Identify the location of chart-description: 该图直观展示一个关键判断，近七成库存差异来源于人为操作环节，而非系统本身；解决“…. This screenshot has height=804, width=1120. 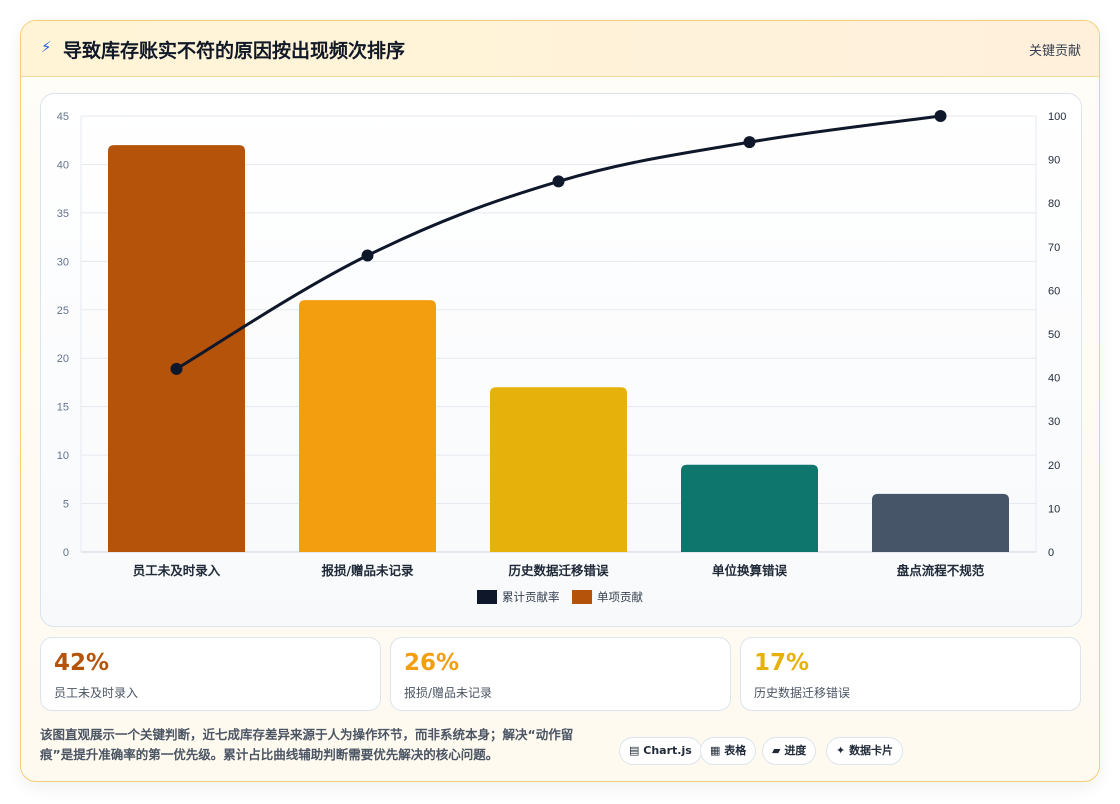
(307, 744).